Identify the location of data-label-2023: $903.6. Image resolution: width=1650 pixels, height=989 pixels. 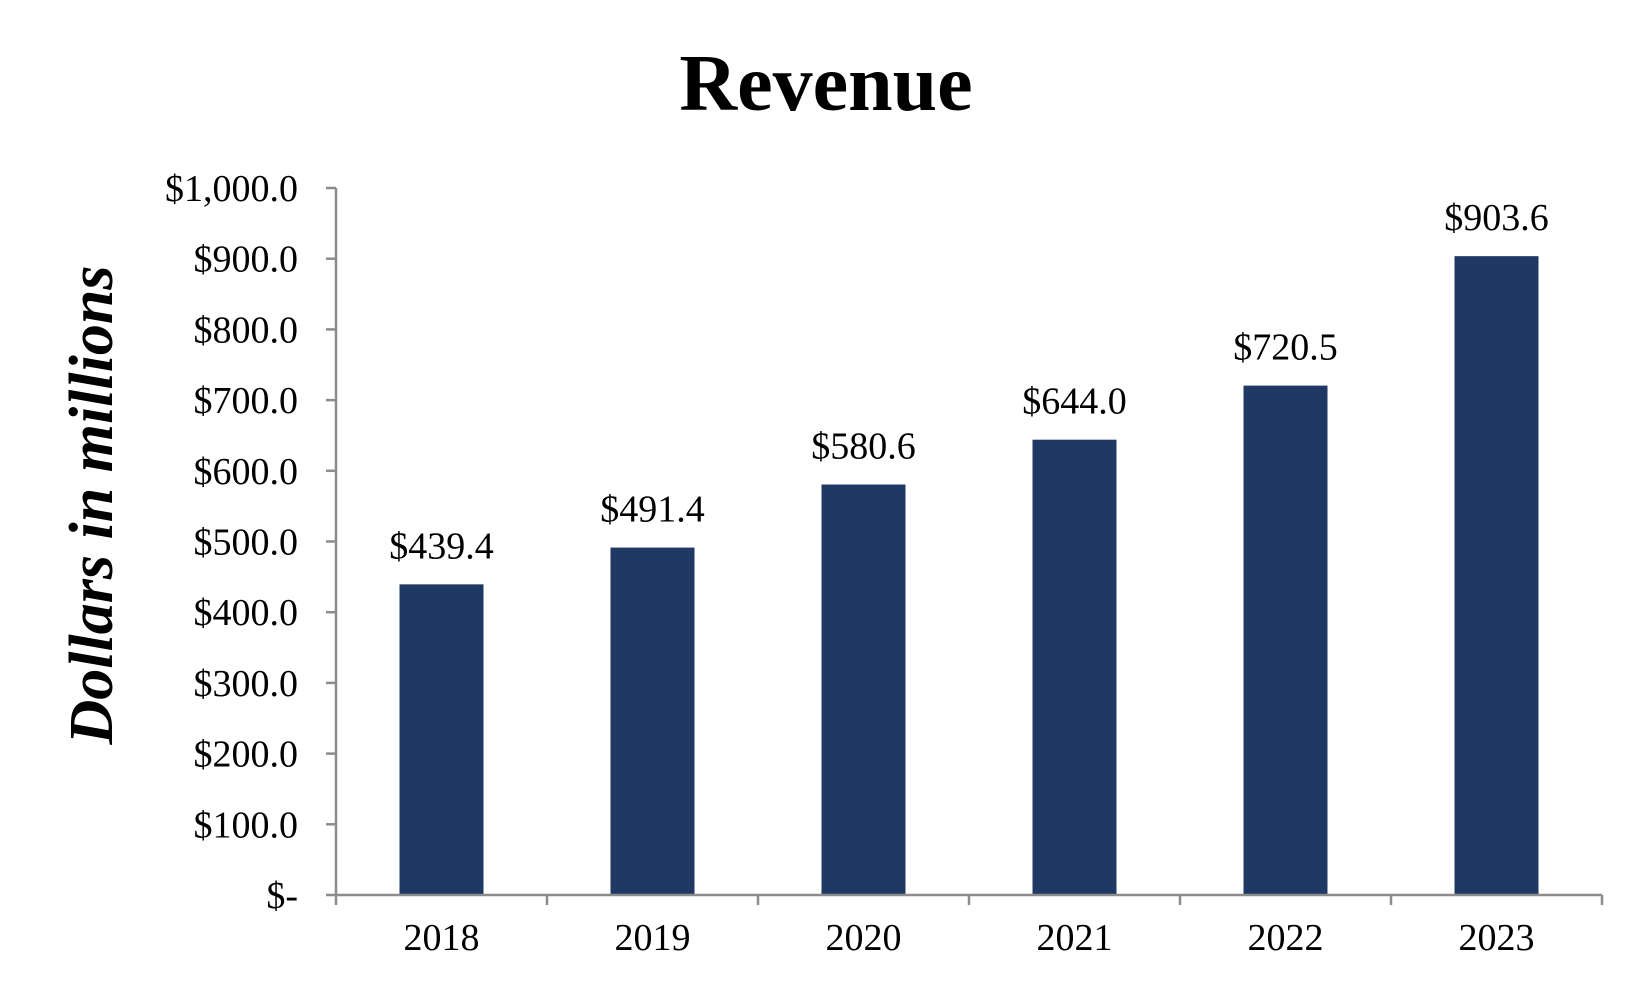
(1496, 218).